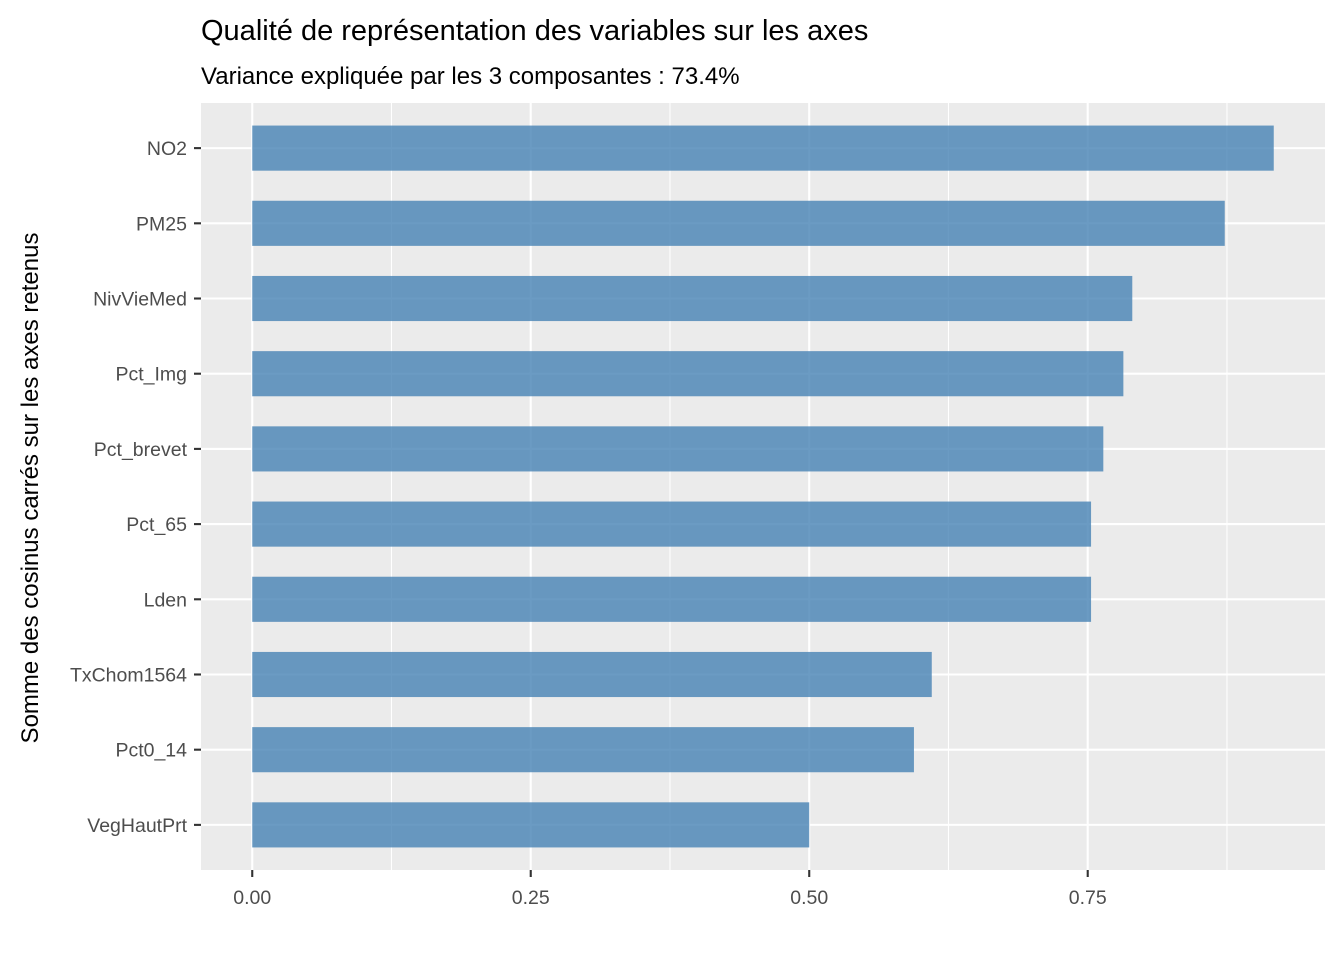 This screenshot has width=1344, height=960. Describe the element at coordinates (1088, 898) in the screenshot. I see `x-tick-label: 0.75` at that location.